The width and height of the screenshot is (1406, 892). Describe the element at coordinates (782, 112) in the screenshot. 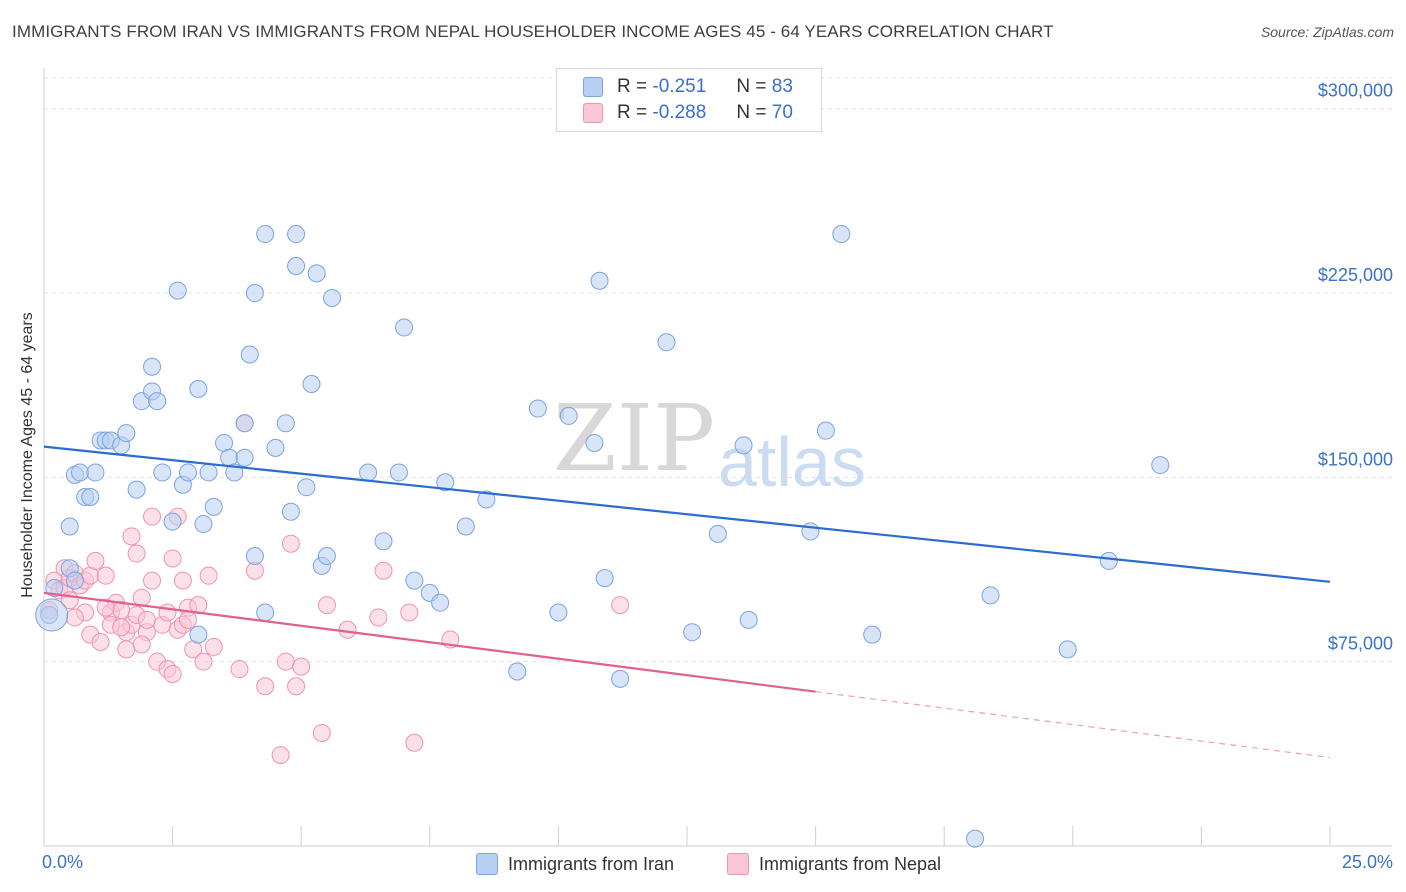

I see `nepal-n-value: 70` at that location.